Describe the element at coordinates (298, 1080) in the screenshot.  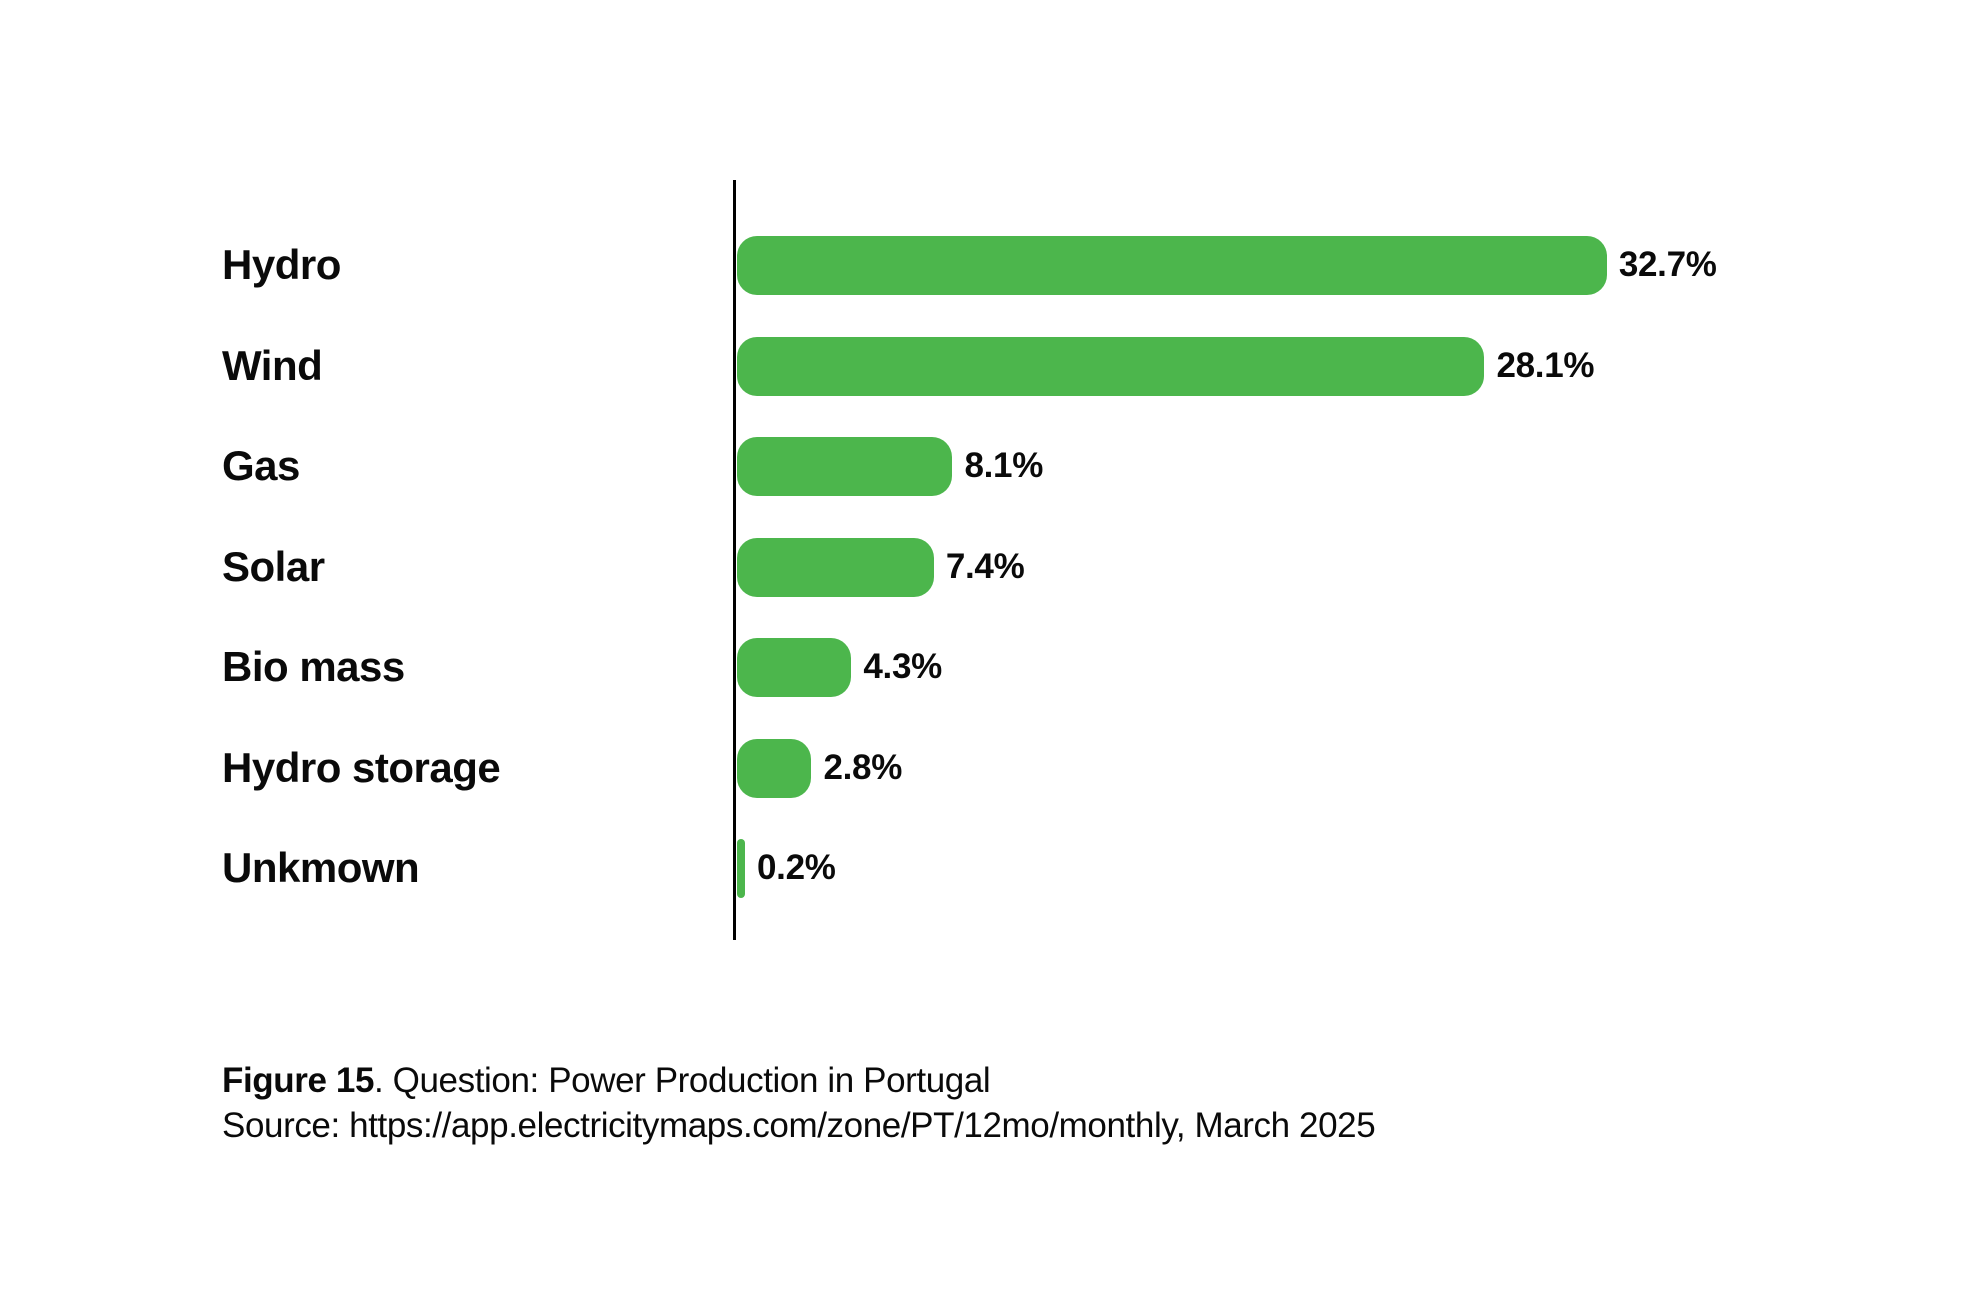
I see `figure-number: Figure 15` at that location.